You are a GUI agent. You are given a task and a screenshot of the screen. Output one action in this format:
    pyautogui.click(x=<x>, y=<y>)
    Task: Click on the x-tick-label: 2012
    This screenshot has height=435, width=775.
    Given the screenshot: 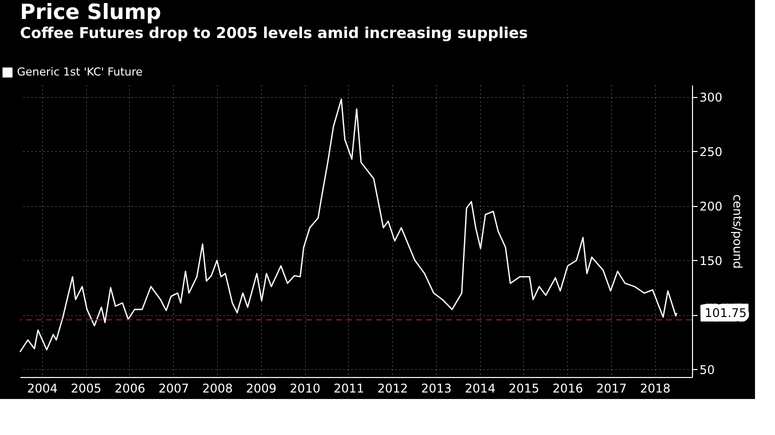 What is the action you would take?
    pyautogui.click(x=392, y=389)
    